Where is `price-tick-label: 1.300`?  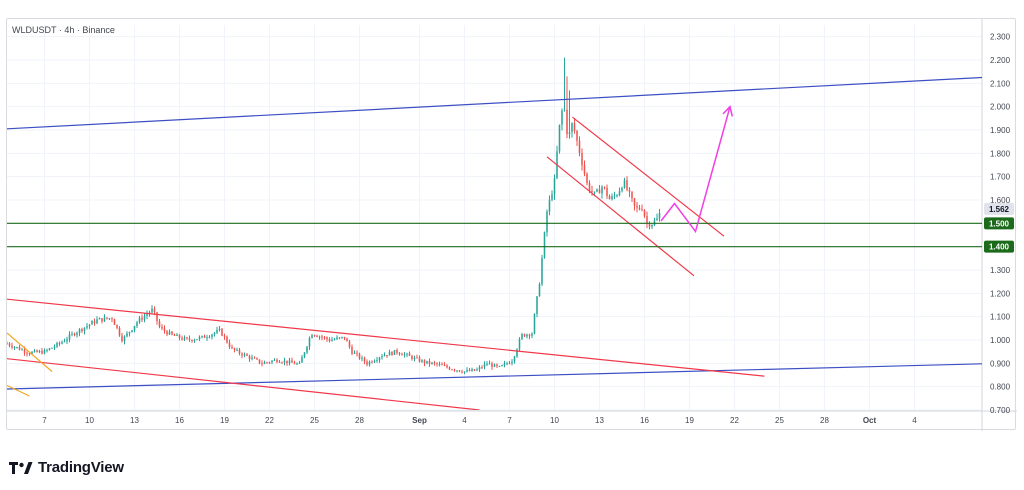
price-tick-label: 1.300 is located at coordinates (1000, 270).